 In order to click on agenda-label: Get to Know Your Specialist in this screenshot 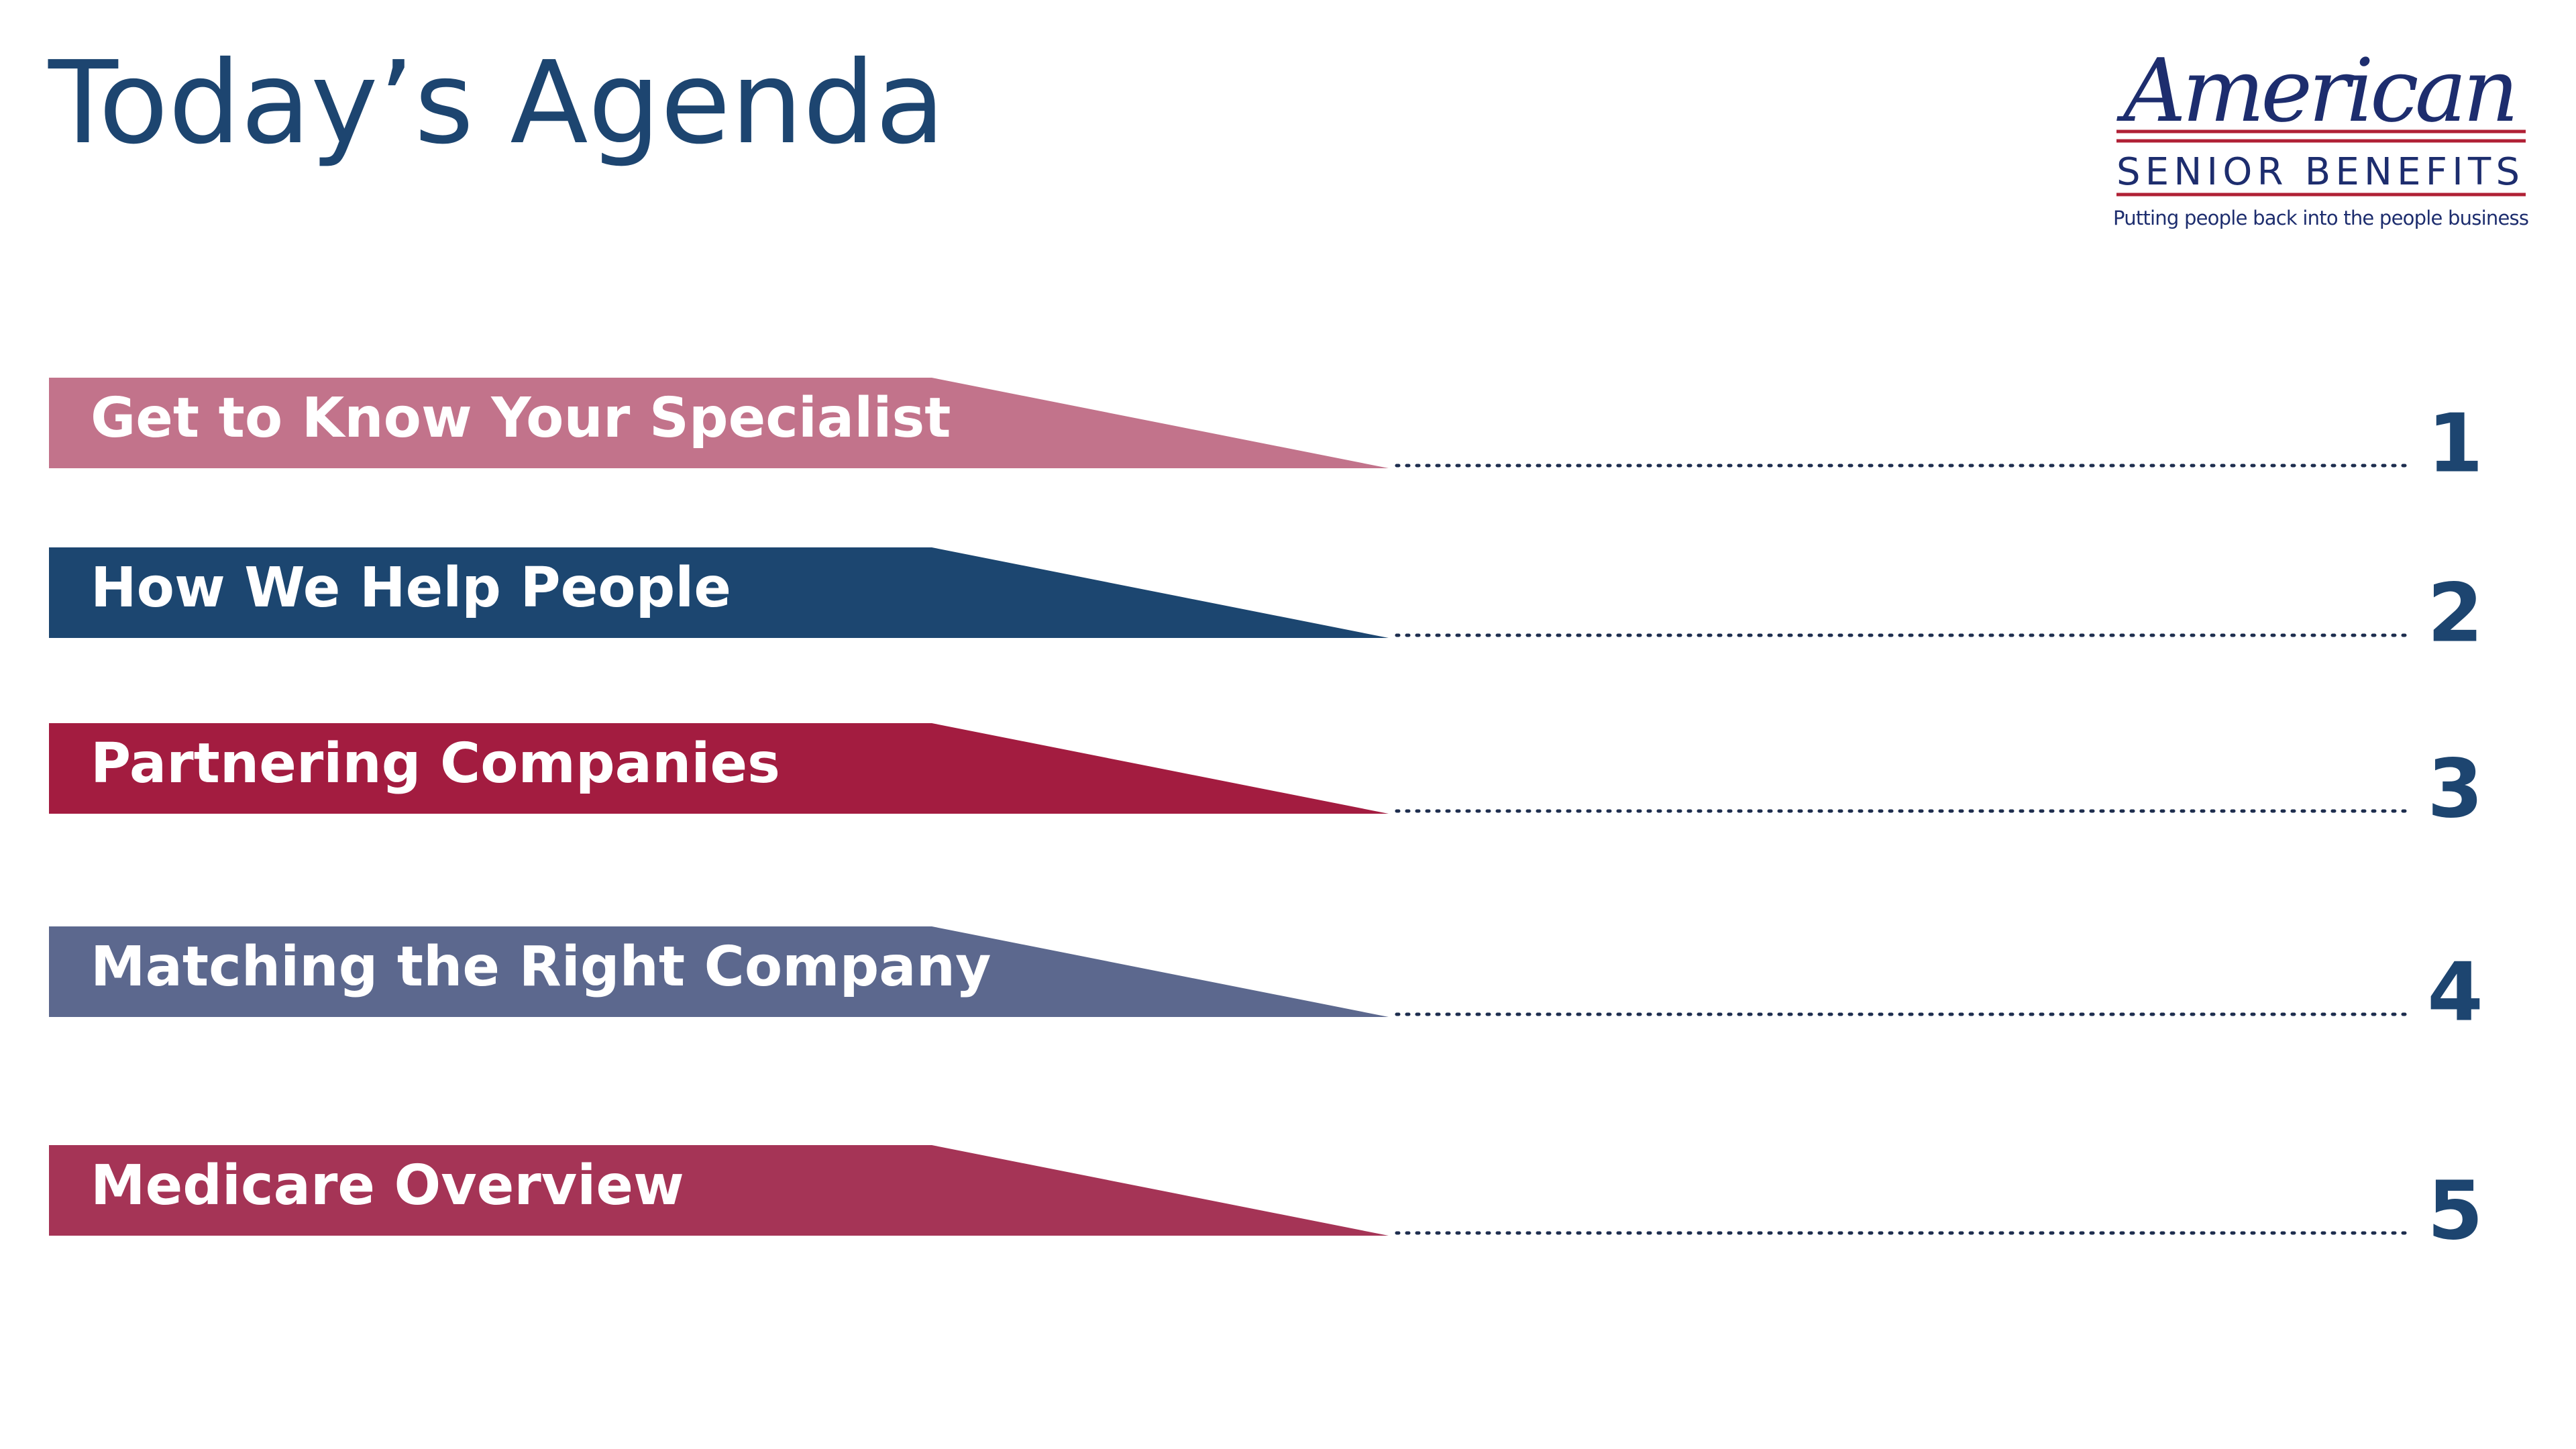, I will do `click(521, 418)`.